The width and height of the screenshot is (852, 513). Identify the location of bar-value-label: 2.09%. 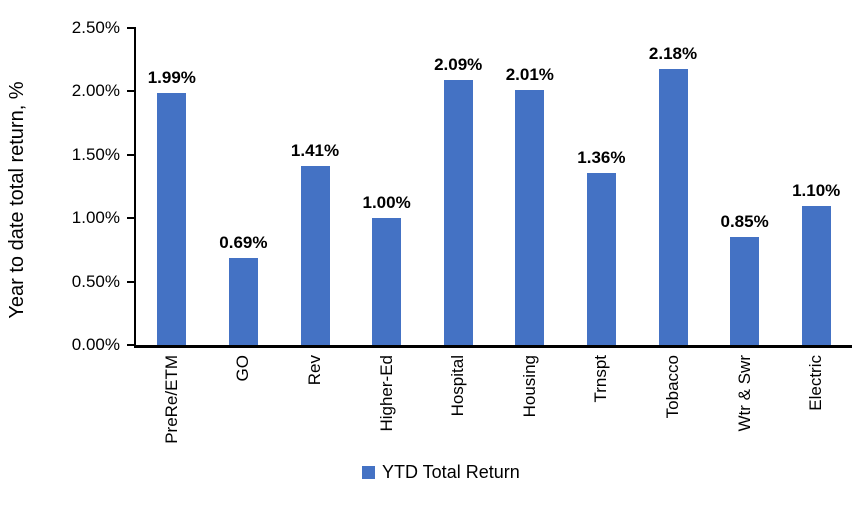
(458, 64).